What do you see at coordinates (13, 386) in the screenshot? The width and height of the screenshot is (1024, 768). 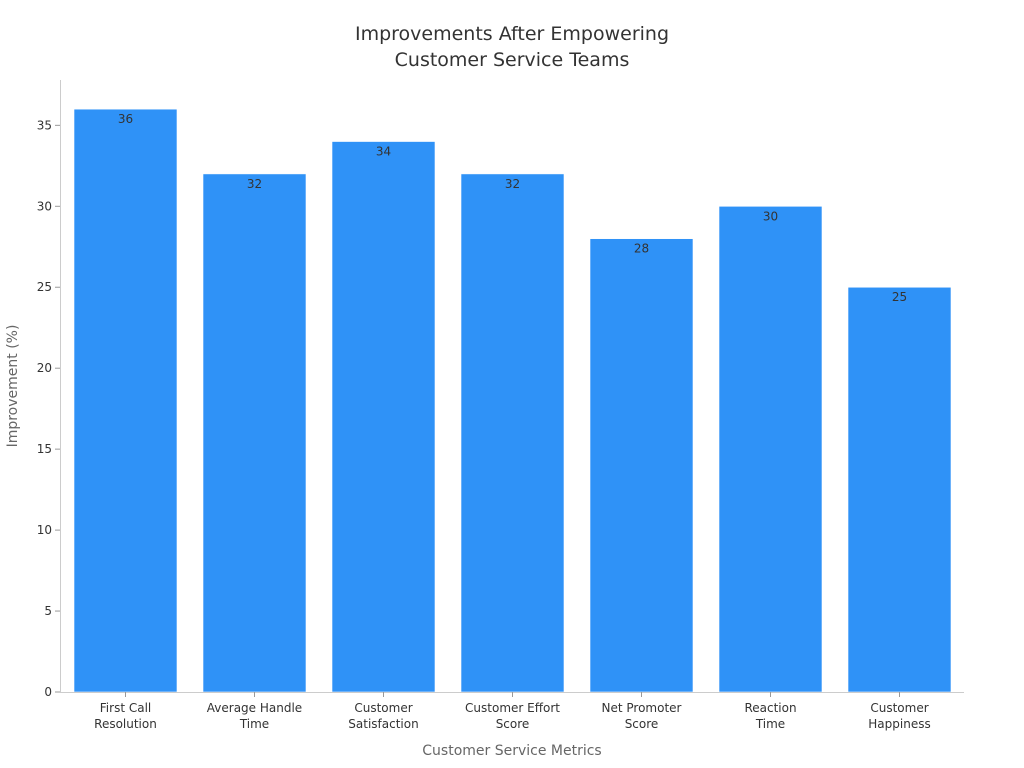 I see `y-axis-title: Improvement (%)` at bounding box center [13, 386].